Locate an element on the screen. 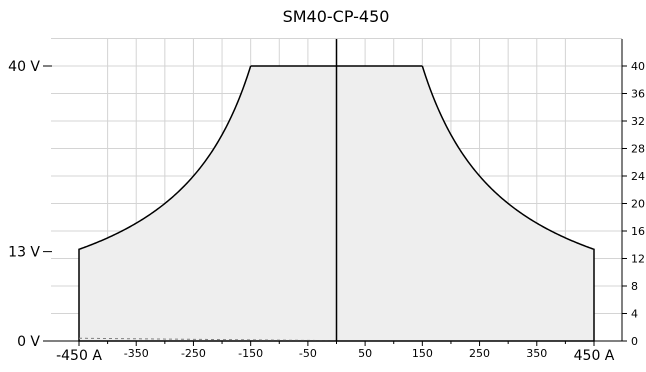 This screenshot has height=372, width=646. y-right-tick-label: 16 is located at coordinates (638, 231).